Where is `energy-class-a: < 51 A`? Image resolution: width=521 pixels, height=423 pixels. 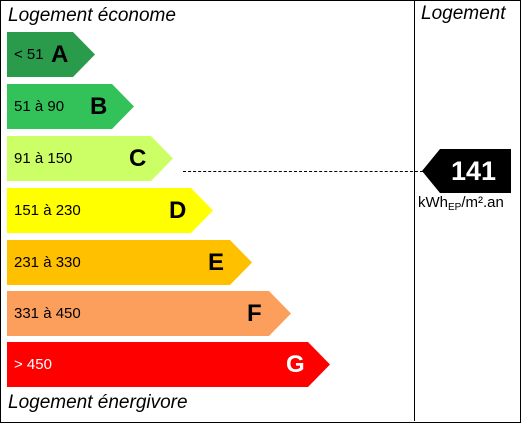
energy-class-a: < 51 A is located at coordinates (51, 54).